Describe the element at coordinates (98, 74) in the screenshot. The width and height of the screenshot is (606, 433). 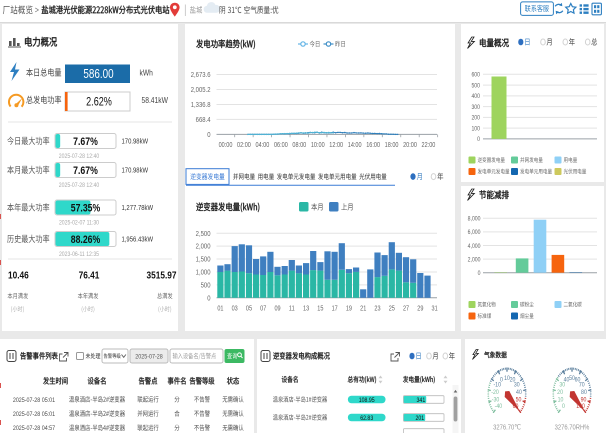
I see `svg-text: 586.00` at that location.